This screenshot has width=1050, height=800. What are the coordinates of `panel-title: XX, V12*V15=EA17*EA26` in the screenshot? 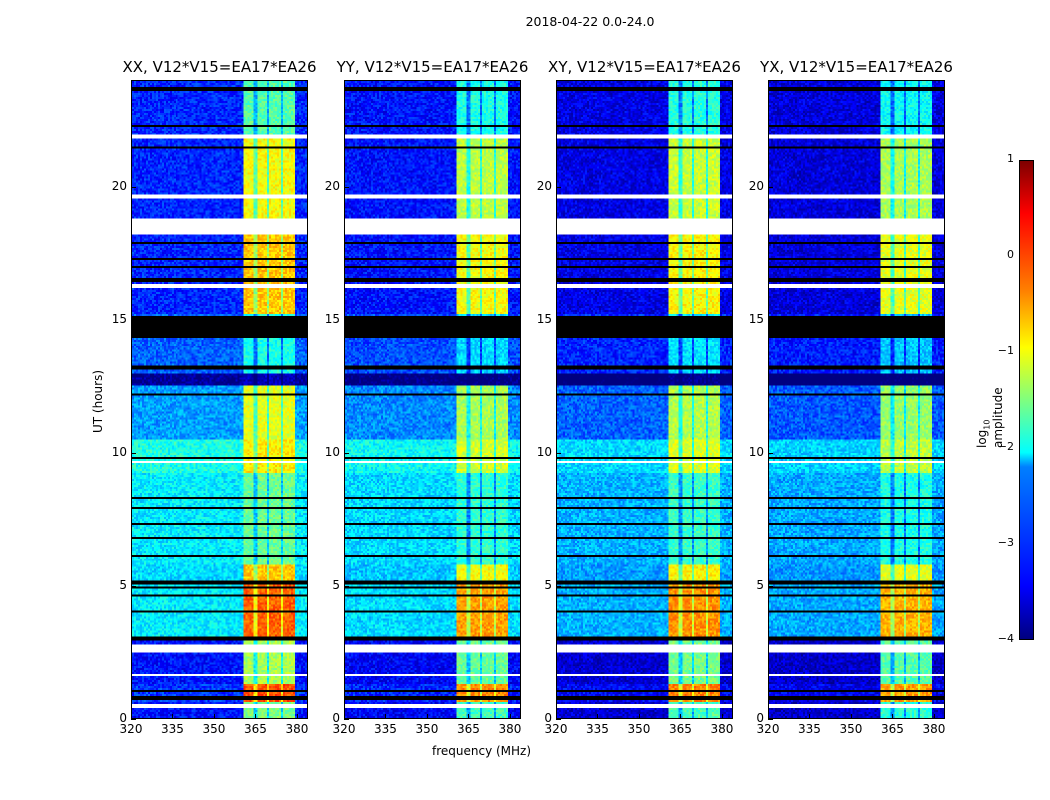 It's located at (219, 67).